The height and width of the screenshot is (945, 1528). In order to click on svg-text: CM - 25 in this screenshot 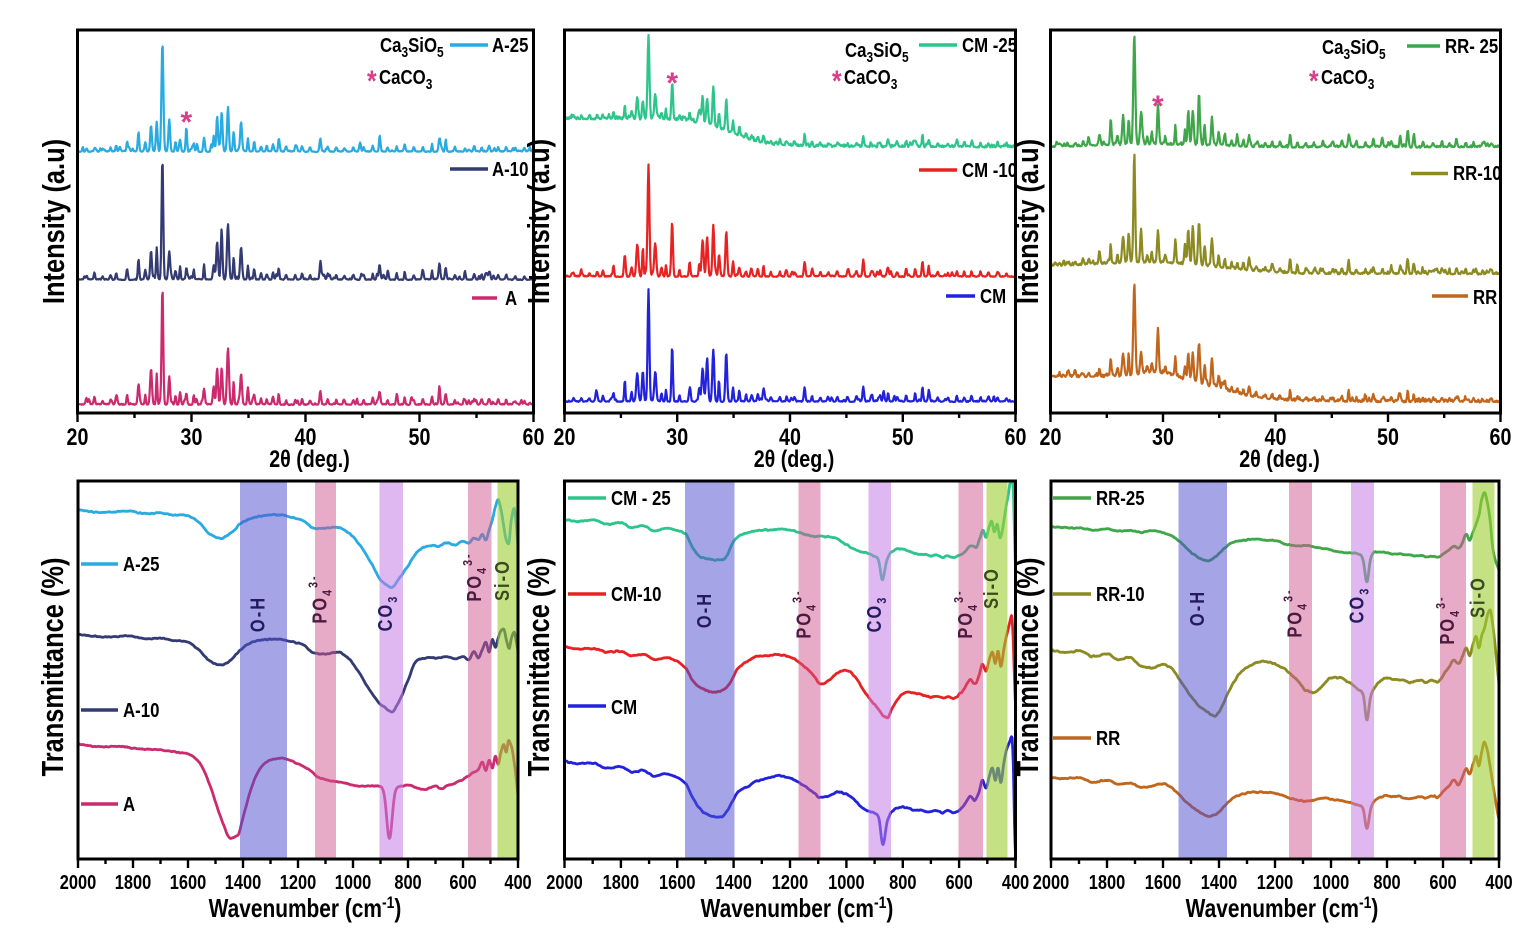, I will do `click(641, 497)`.